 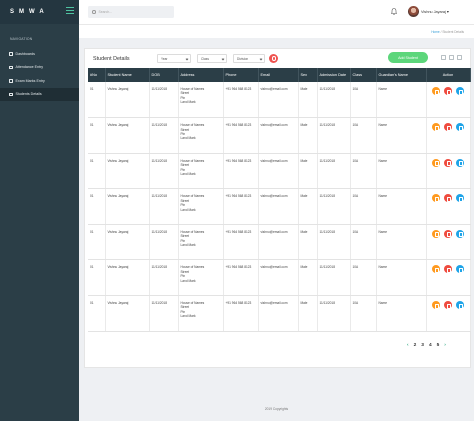 I want to click on page-4-button: 4, so click(x=430, y=345).